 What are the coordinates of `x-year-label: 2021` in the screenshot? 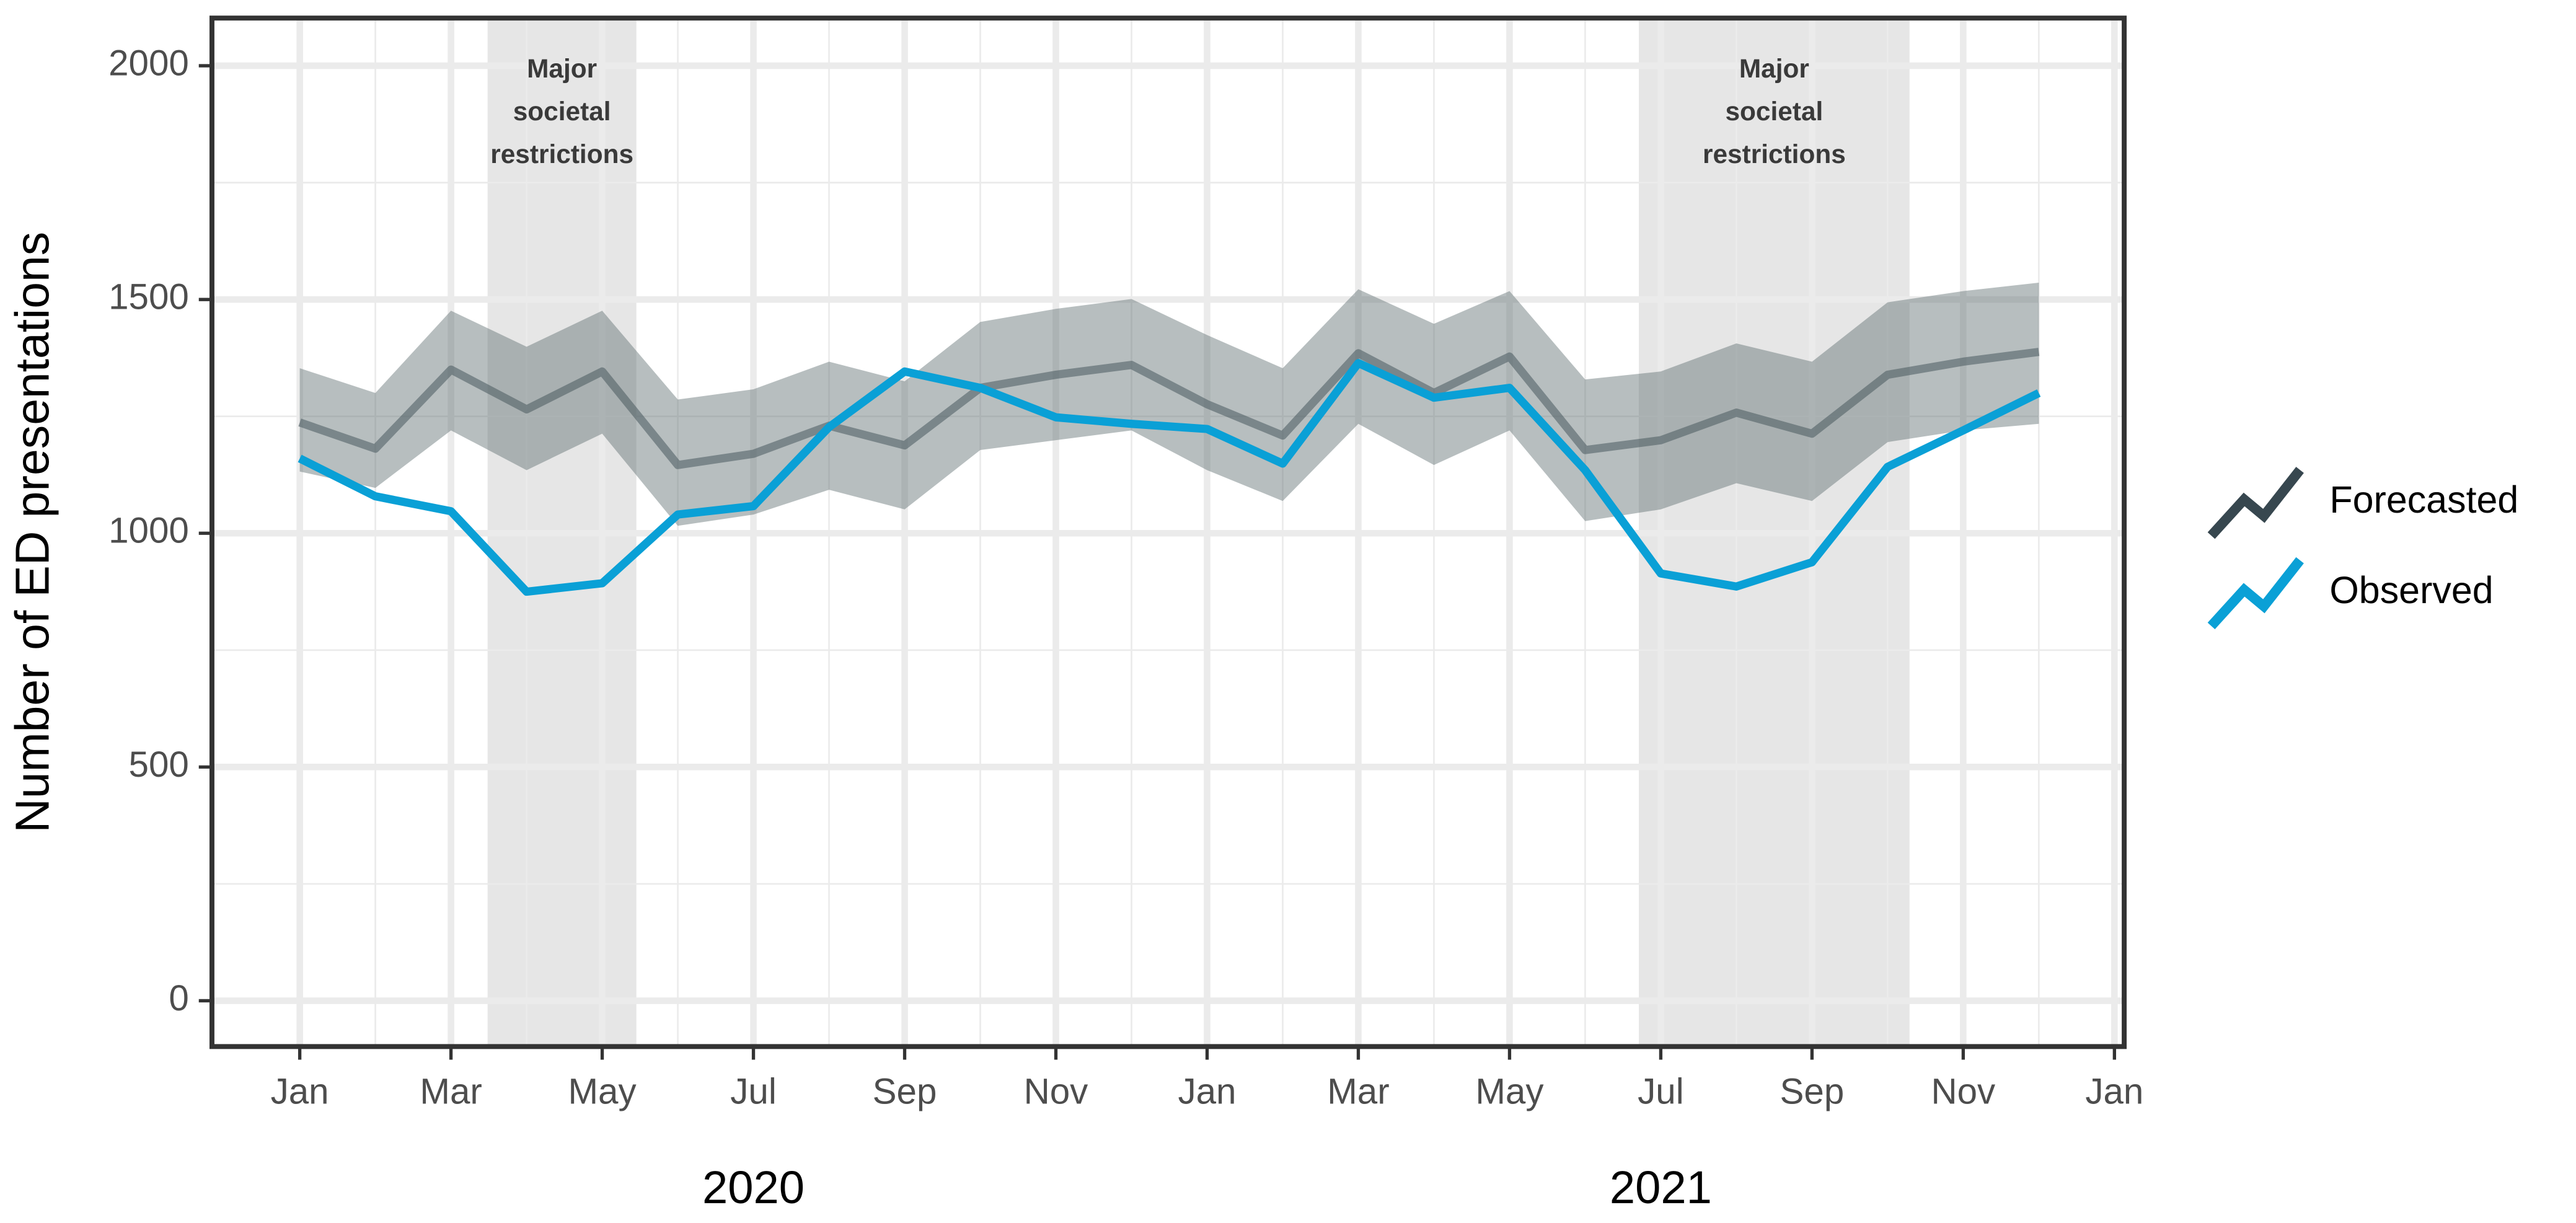 It's located at (1661, 1187).